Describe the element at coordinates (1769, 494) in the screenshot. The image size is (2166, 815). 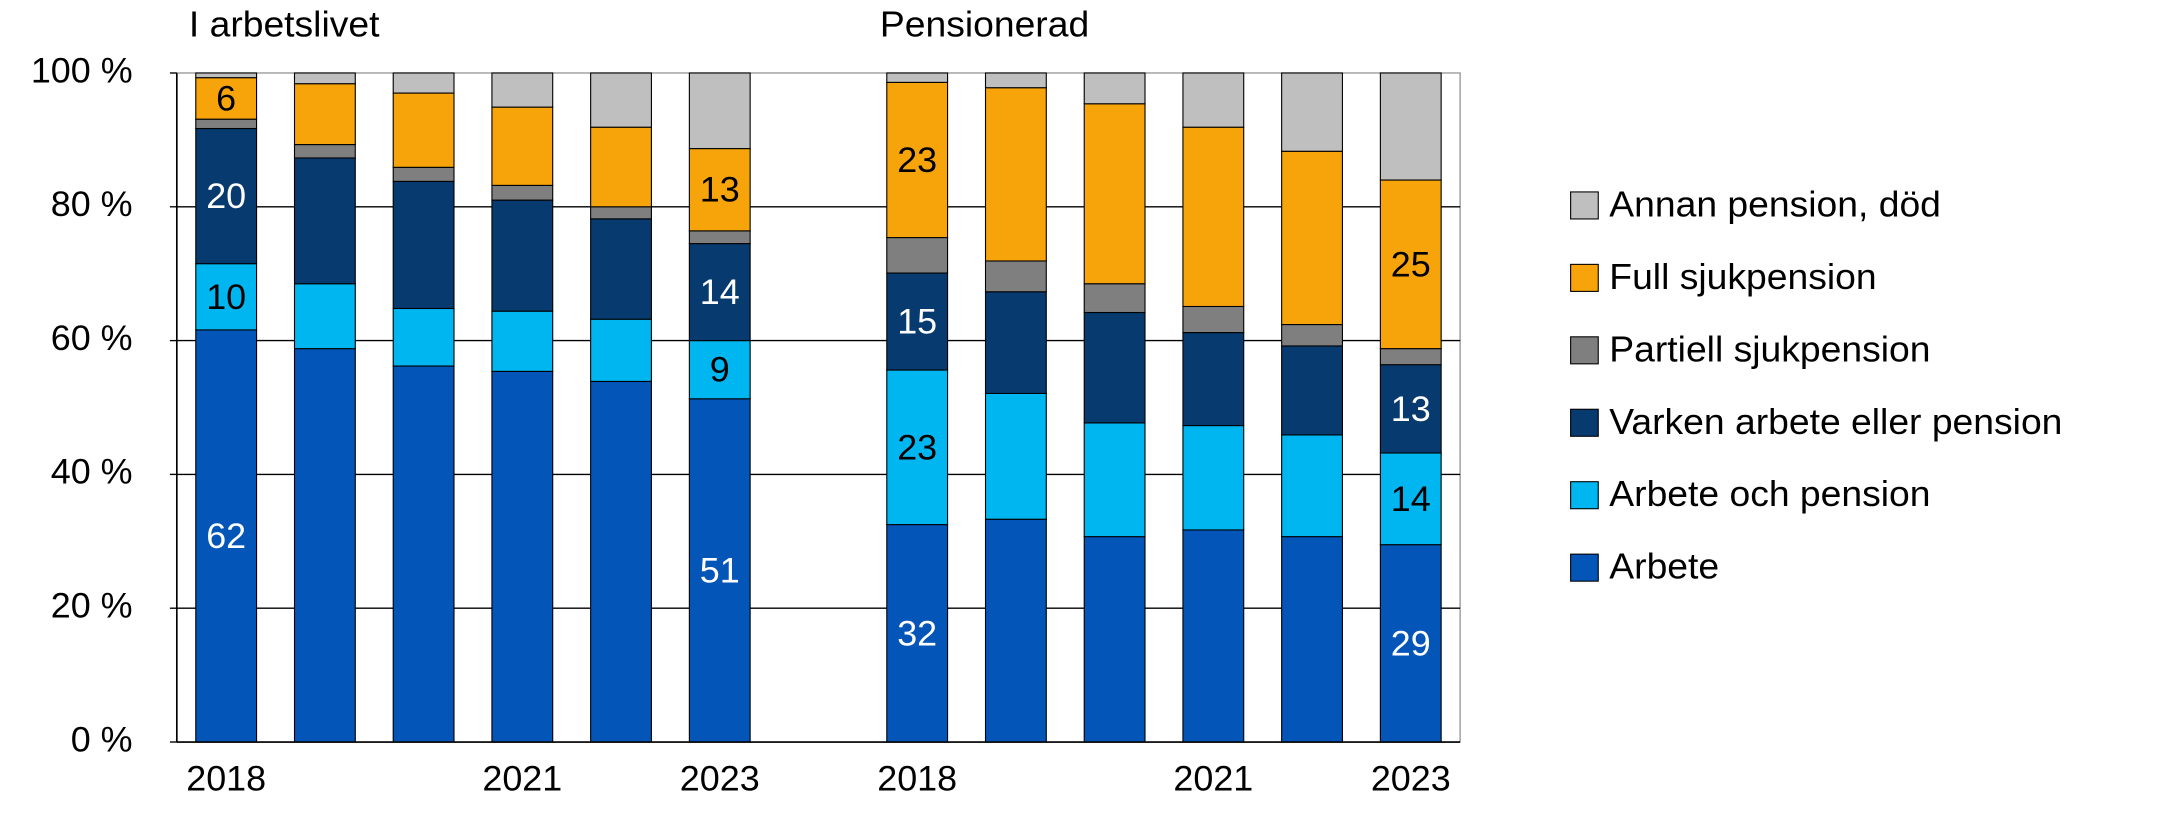
I see `legend-label: Arbete och pension` at that location.